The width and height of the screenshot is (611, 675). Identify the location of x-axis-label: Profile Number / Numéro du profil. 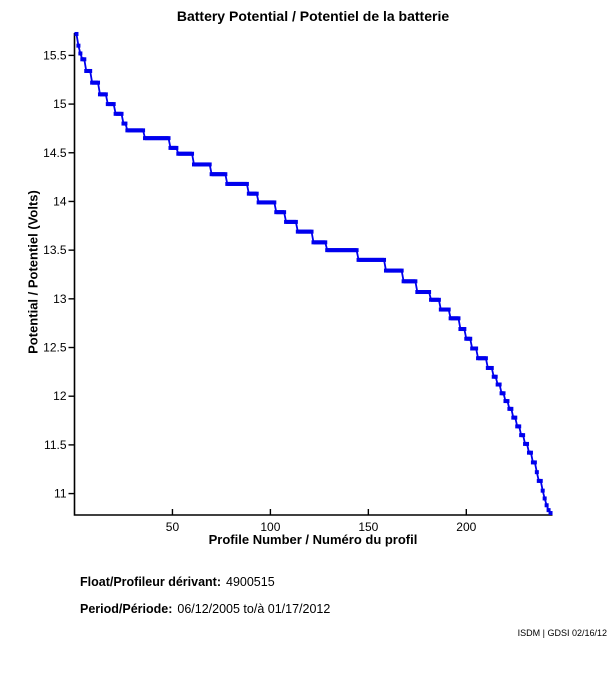
(313, 539).